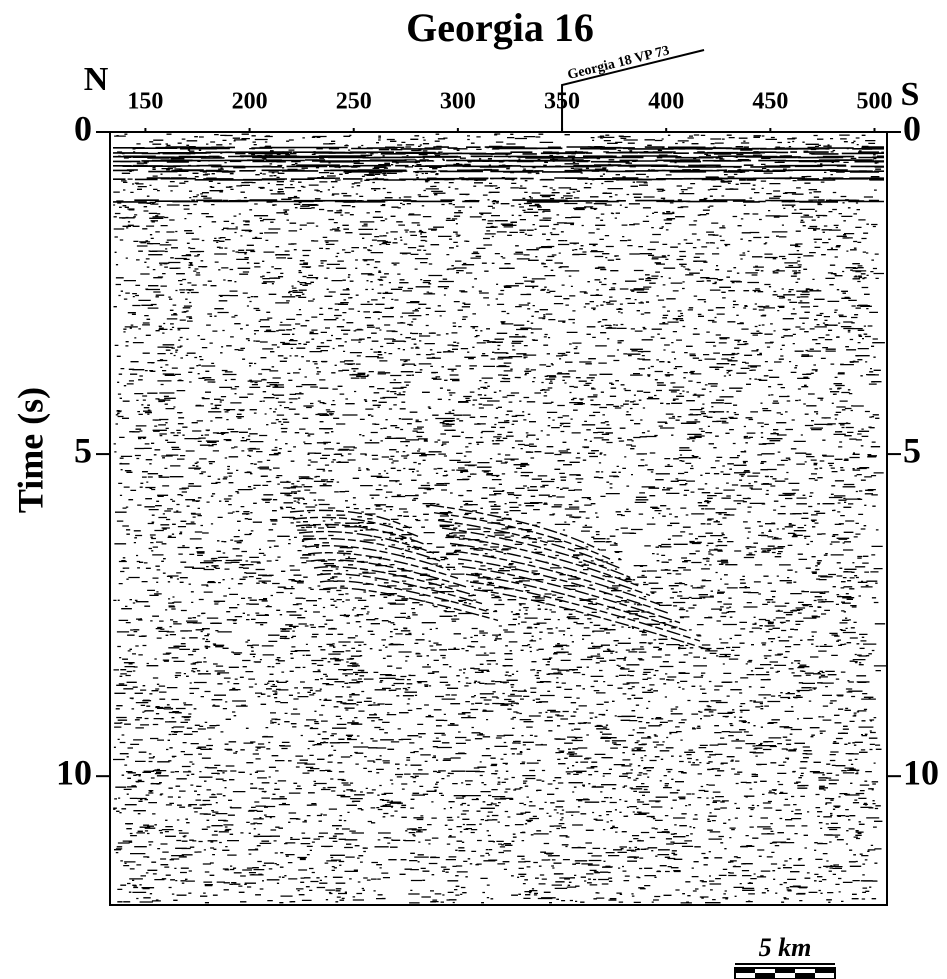 The height and width of the screenshot is (979, 947). I want to click on x-tick-label: 250, so click(354, 102).